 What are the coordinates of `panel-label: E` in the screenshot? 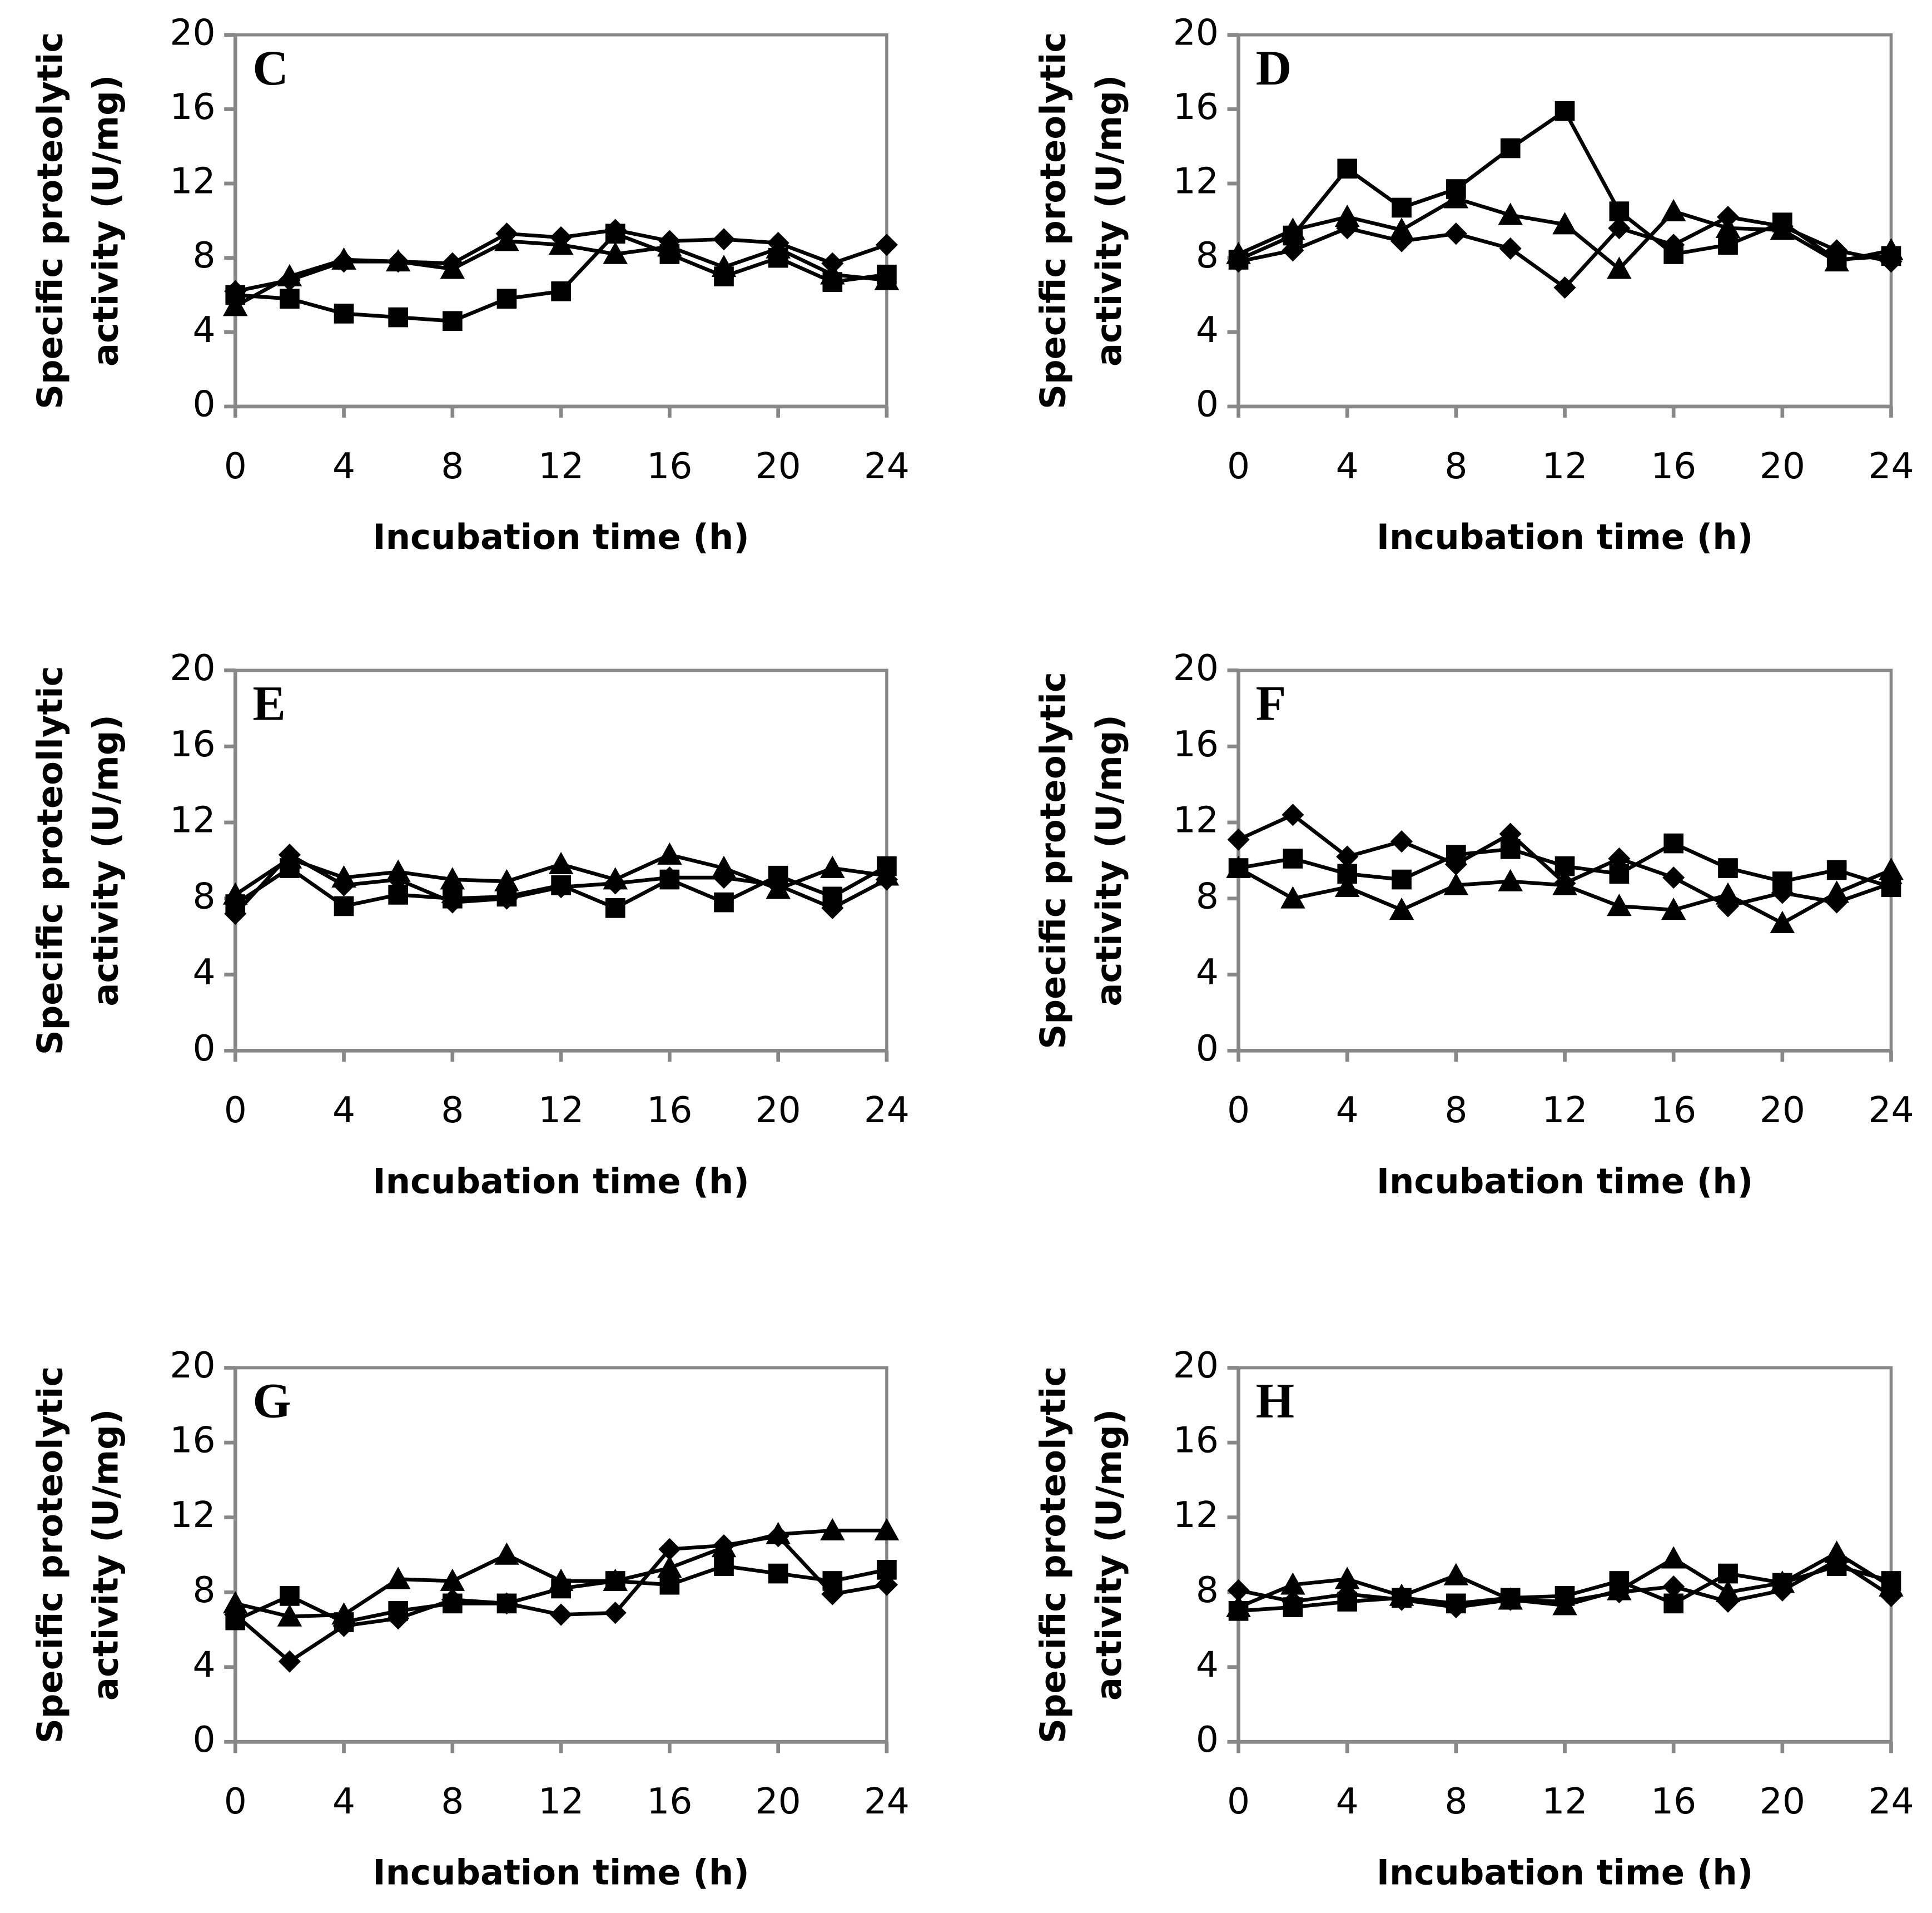 It's located at (268, 704).